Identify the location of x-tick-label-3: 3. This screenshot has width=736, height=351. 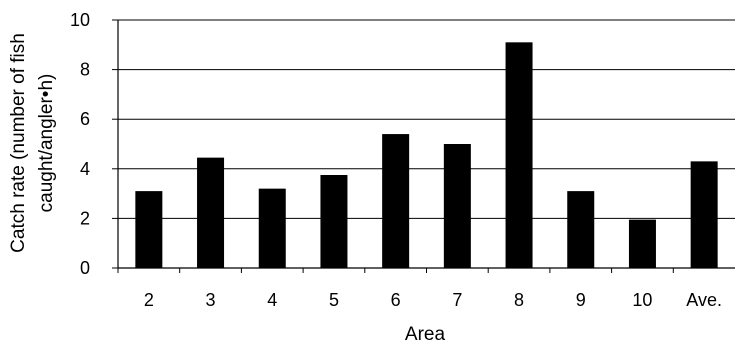
(211, 300).